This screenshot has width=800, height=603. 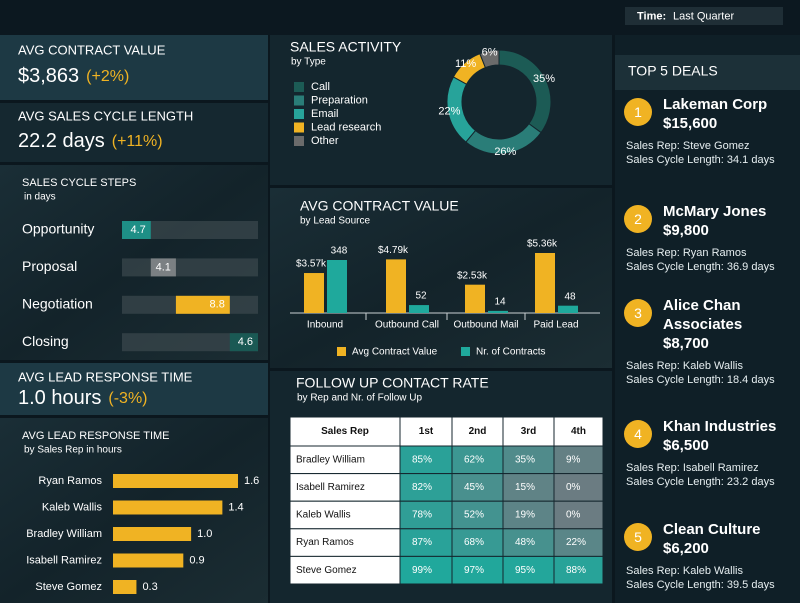 What do you see at coordinates (712, 529) in the screenshot?
I see `deal-name: Clean Culture` at bounding box center [712, 529].